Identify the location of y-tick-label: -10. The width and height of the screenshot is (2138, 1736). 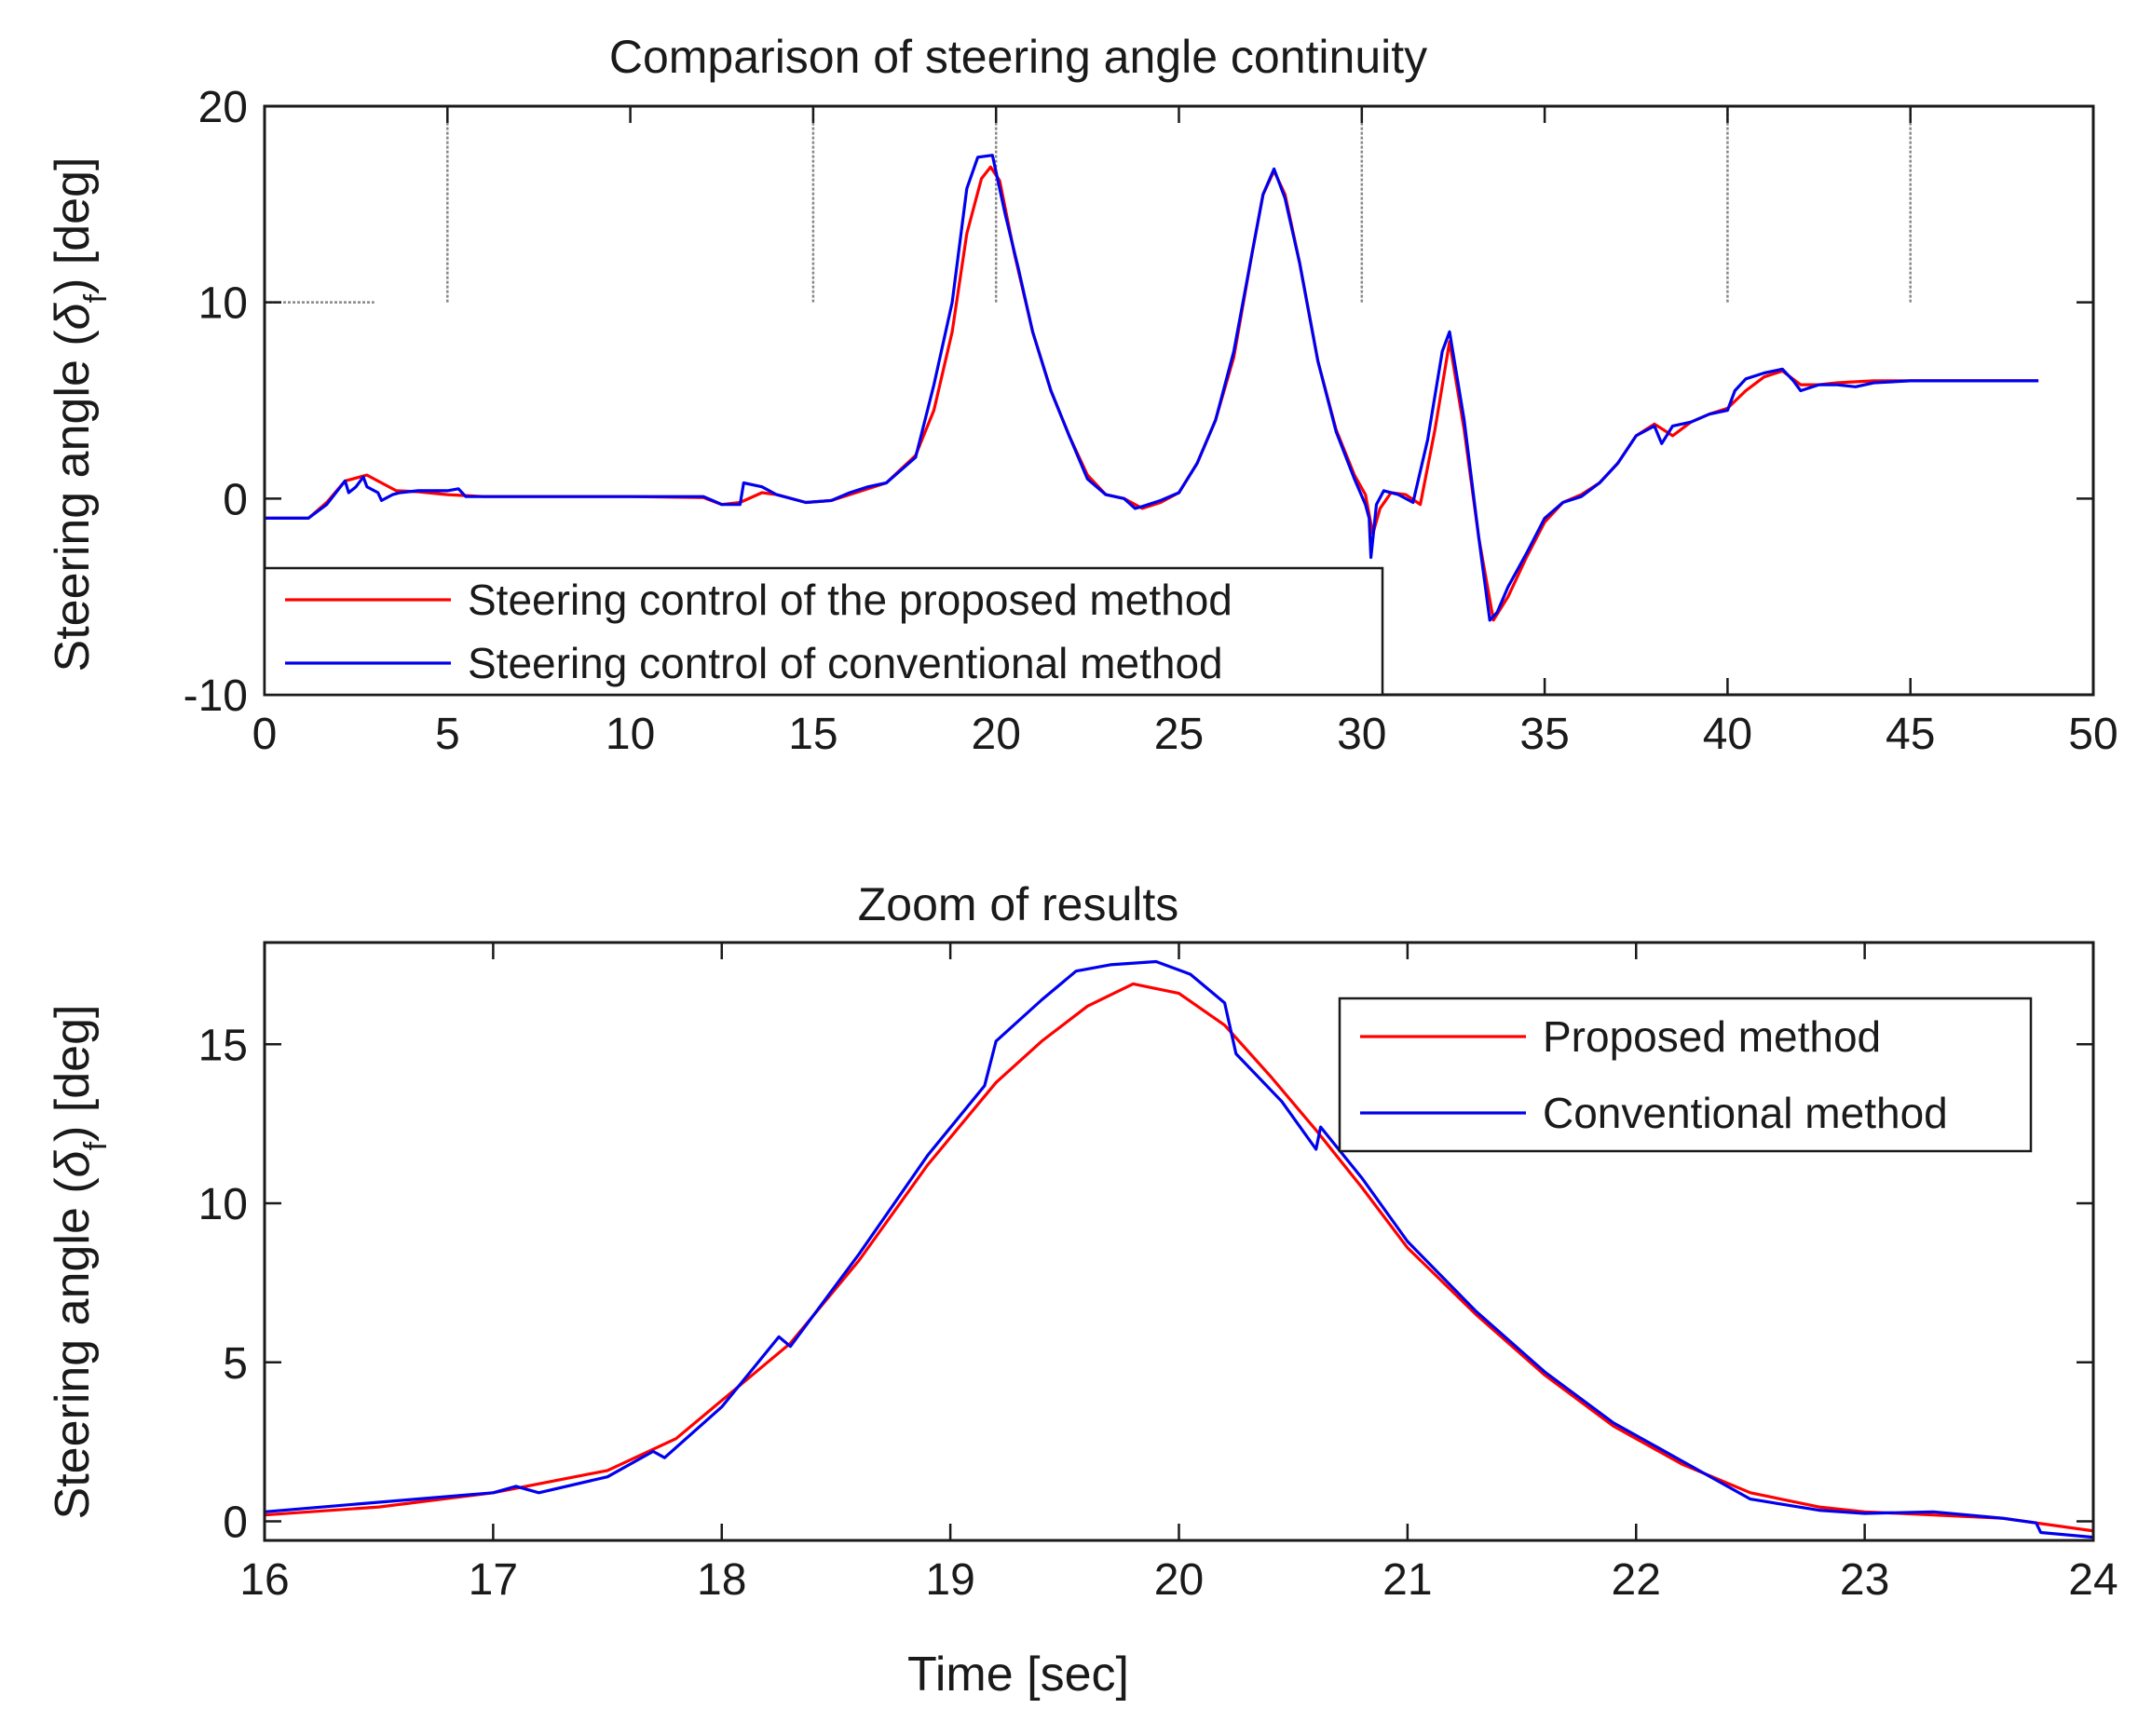
(216, 696).